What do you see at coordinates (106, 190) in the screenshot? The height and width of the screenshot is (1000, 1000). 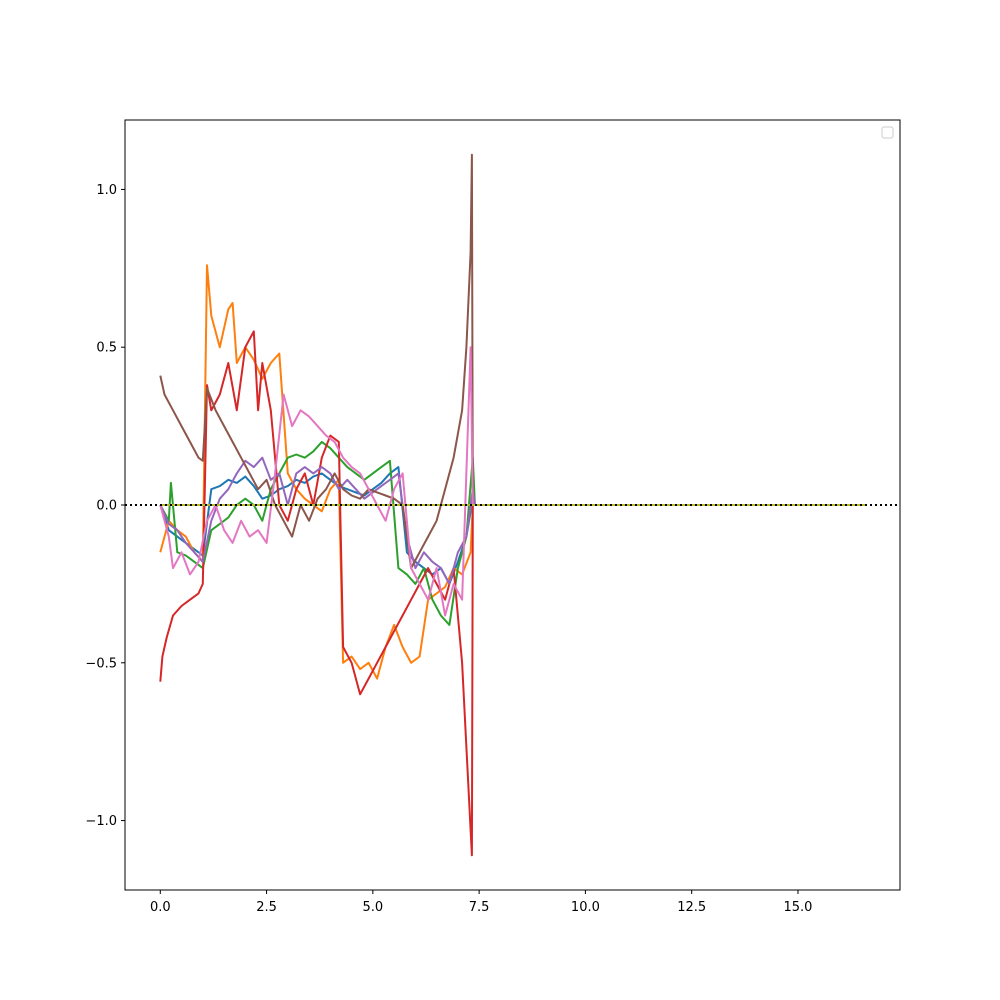 I see `y-tick-label: 1.0` at bounding box center [106, 190].